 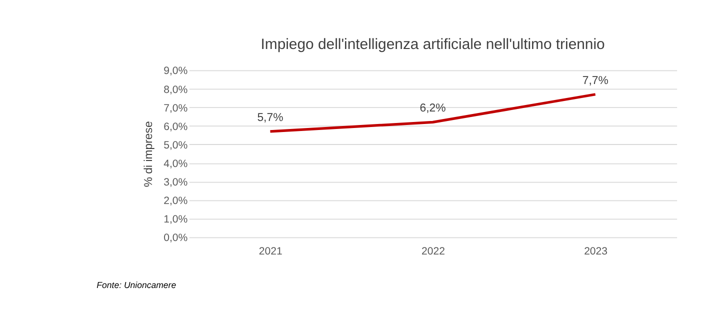 What do you see at coordinates (149, 154) in the screenshot?
I see `y-axis-title: % di imprese` at bounding box center [149, 154].